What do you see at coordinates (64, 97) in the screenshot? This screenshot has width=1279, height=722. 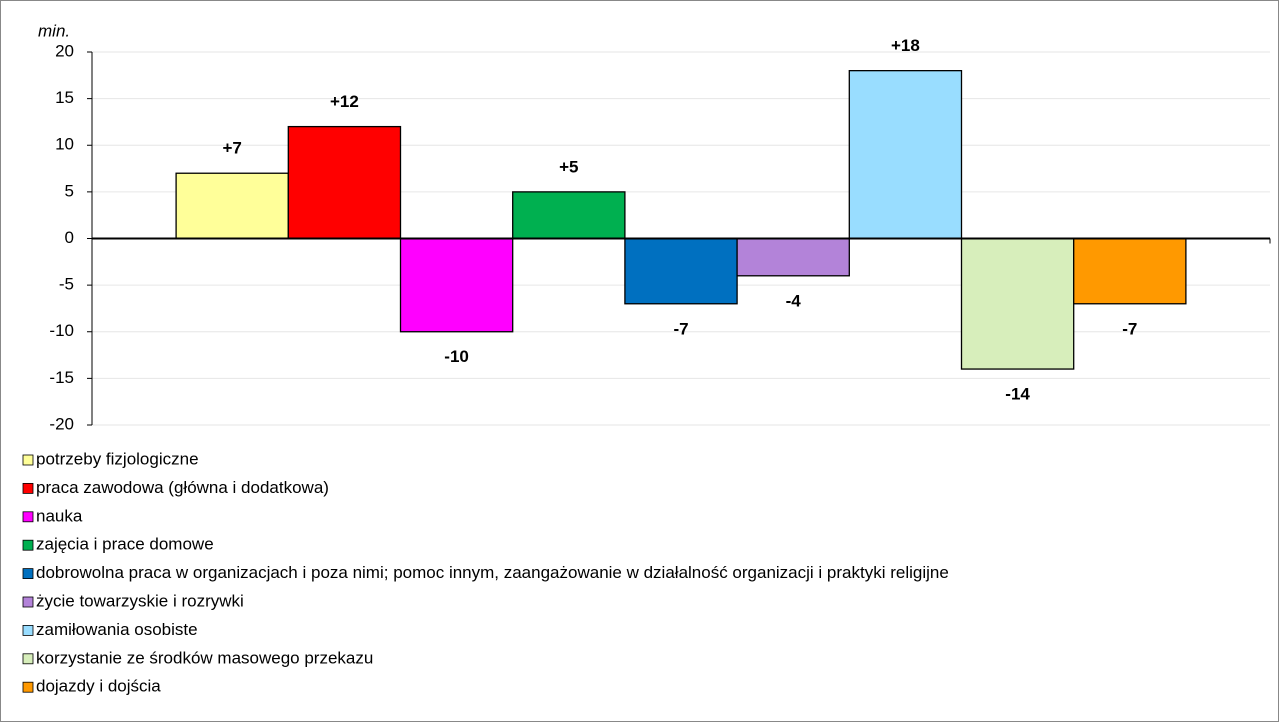 I see `y-tick-label: 15` at bounding box center [64, 97].